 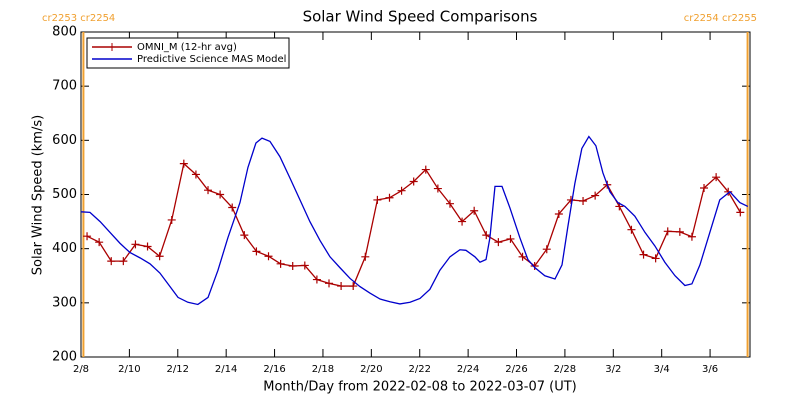 What do you see at coordinates (371, 369) in the screenshot?
I see `x-tick-label: 2/20` at bounding box center [371, 369].